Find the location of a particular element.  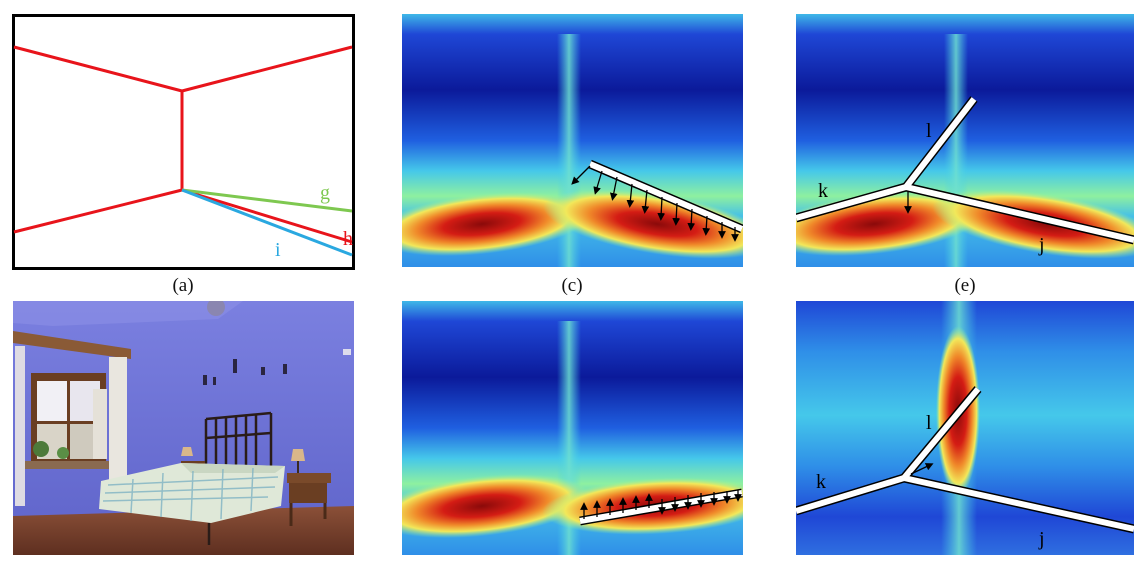

shutter is located at coordinates (100, 424).